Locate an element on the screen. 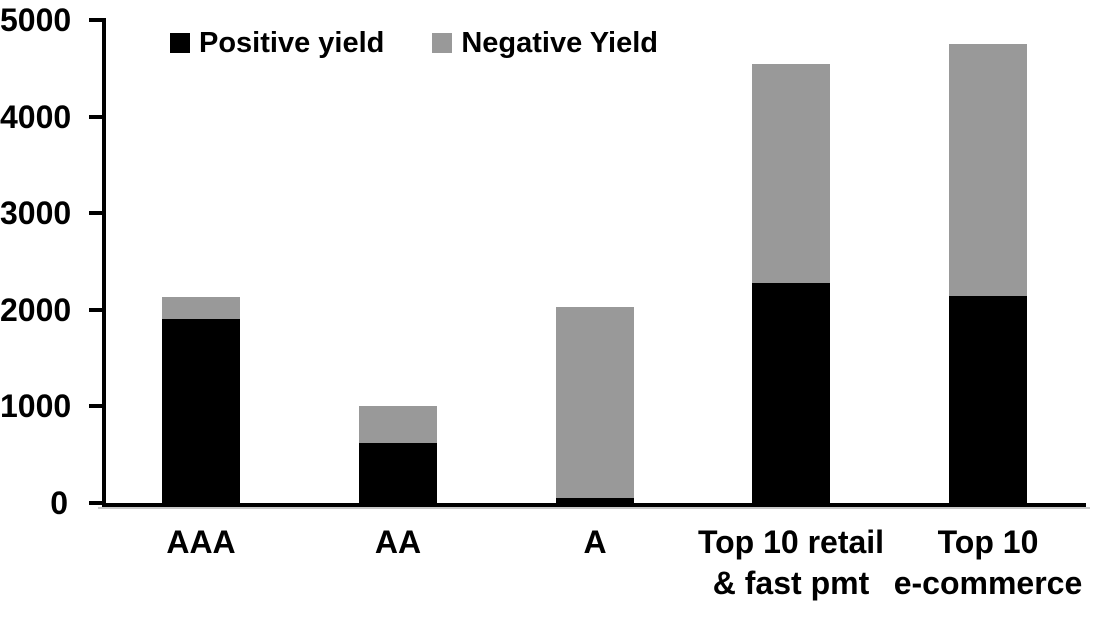 The height and width of the screenshot is (618, 1102). y-axis-tick-label-1000: 1000 is located at coordinates (36, 406).